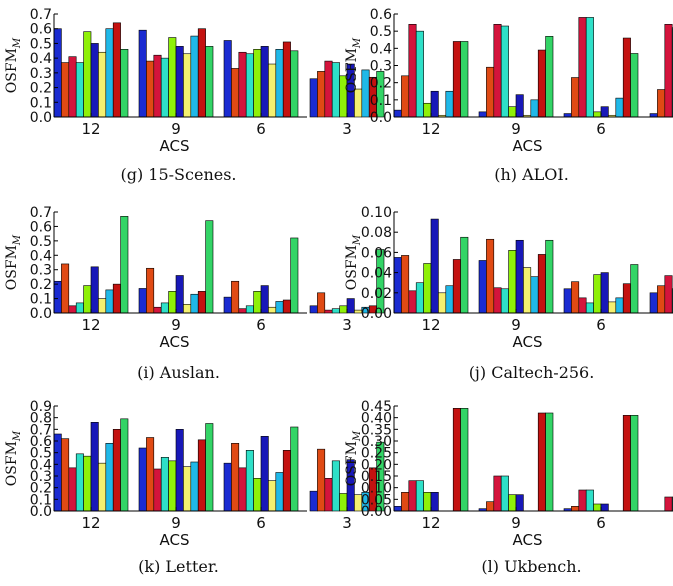 This screenshot has width=673, height=586. I want to click on y-tick-label: 0.02, so click(376, 294).